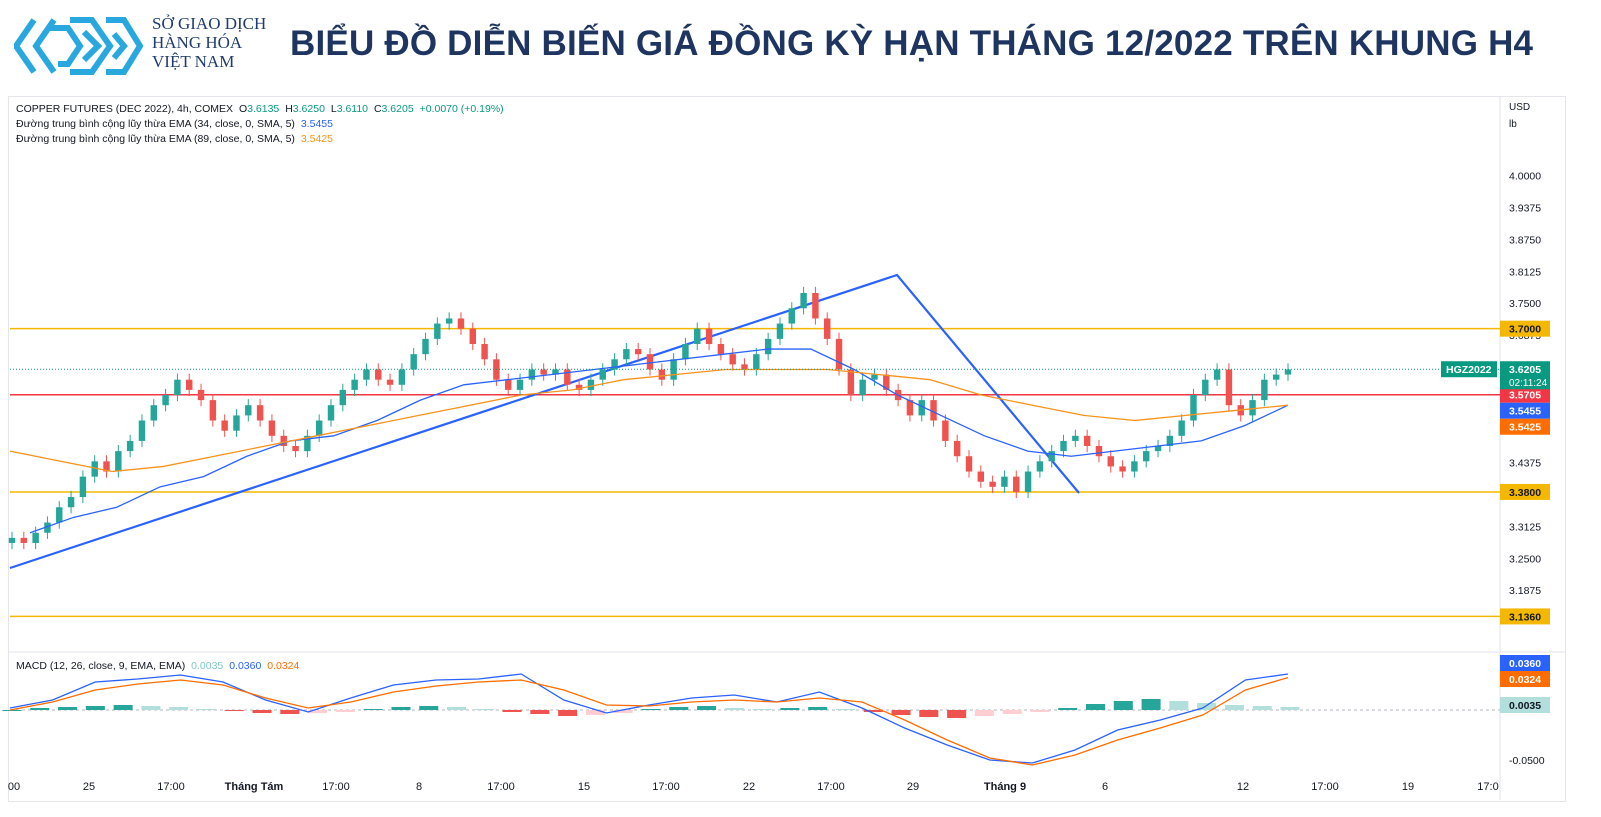 The image size is (1601, 817). What do you see at coordinates (209, 23) in the screenshot?
I see `logo-line-1: SỞ GIAO DỊCH` at bounding box center [209, 23].